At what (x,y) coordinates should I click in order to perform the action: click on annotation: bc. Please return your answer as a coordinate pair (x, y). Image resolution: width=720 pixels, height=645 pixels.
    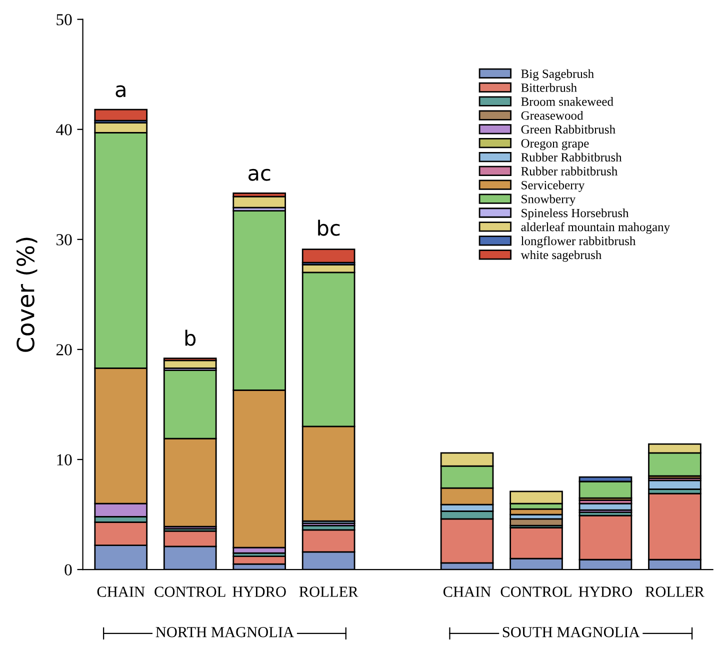
    Looking at the image, I should click on (329, 228).